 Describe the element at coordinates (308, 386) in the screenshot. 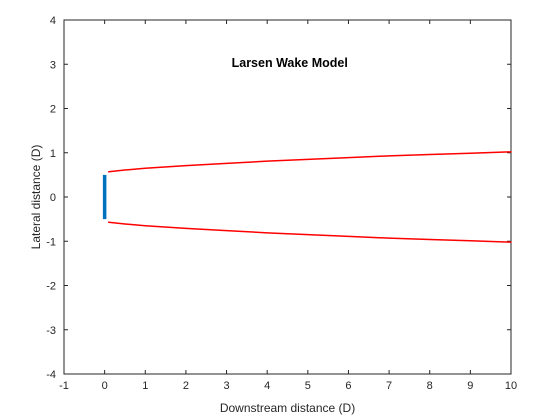

I see `x-tick-label: 5` at that location.